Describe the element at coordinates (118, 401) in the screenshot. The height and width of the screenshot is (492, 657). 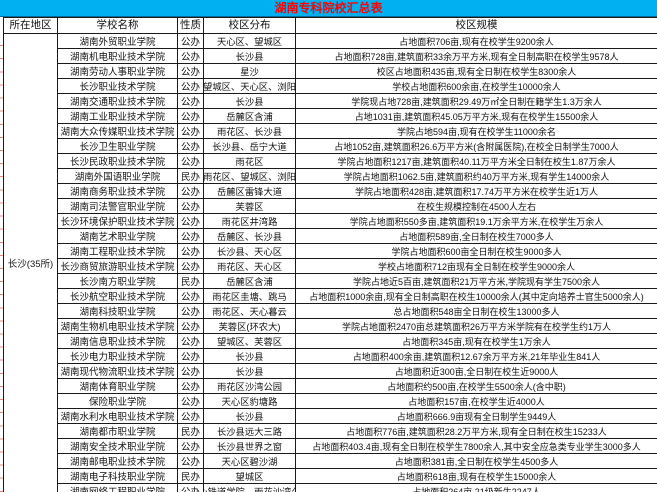
I see `school-name-cell: 保险职业学院` at that location.